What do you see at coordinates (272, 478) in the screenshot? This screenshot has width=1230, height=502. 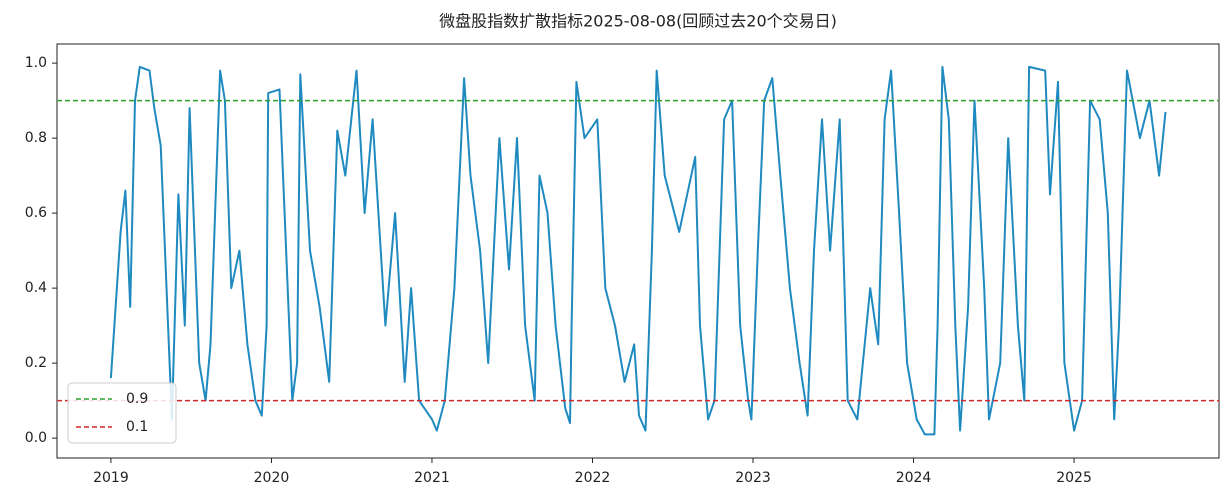 I see `x-tick-label: 2020` at bounding box center [272, 478].